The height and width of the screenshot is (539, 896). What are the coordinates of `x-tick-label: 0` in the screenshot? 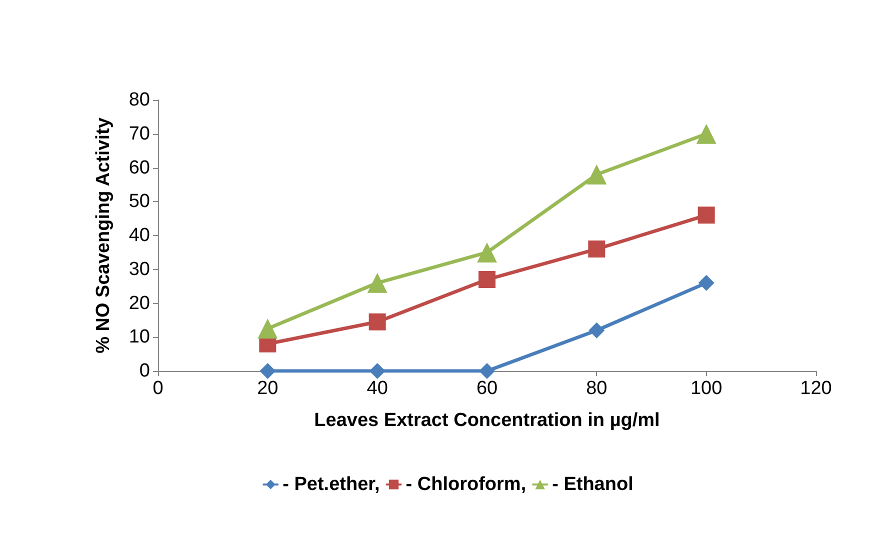 It's located at (158, 388).